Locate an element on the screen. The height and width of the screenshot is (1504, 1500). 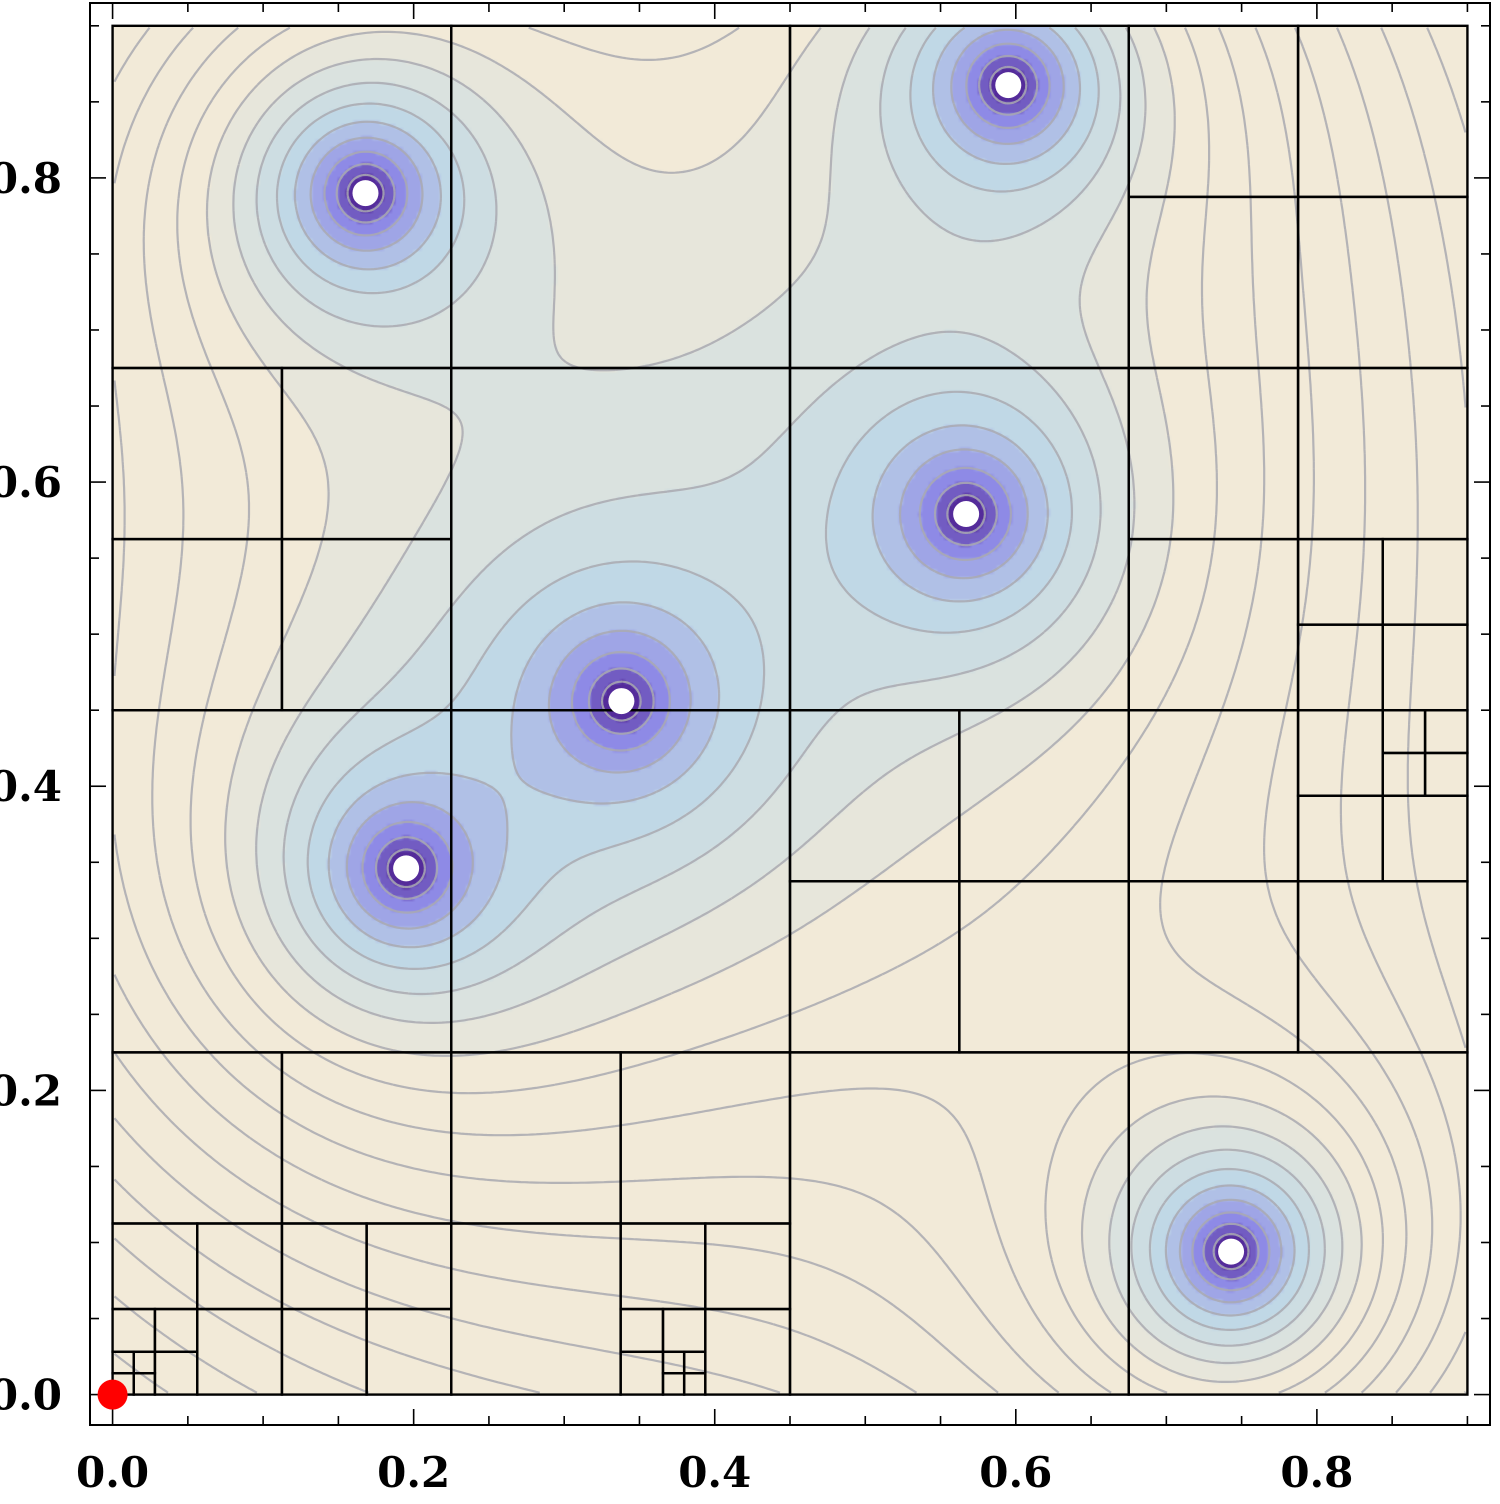
y-axis-tick-labels: 0.0 0.2 0.4 0.6 0.8 is located at coordinates (31, 787).